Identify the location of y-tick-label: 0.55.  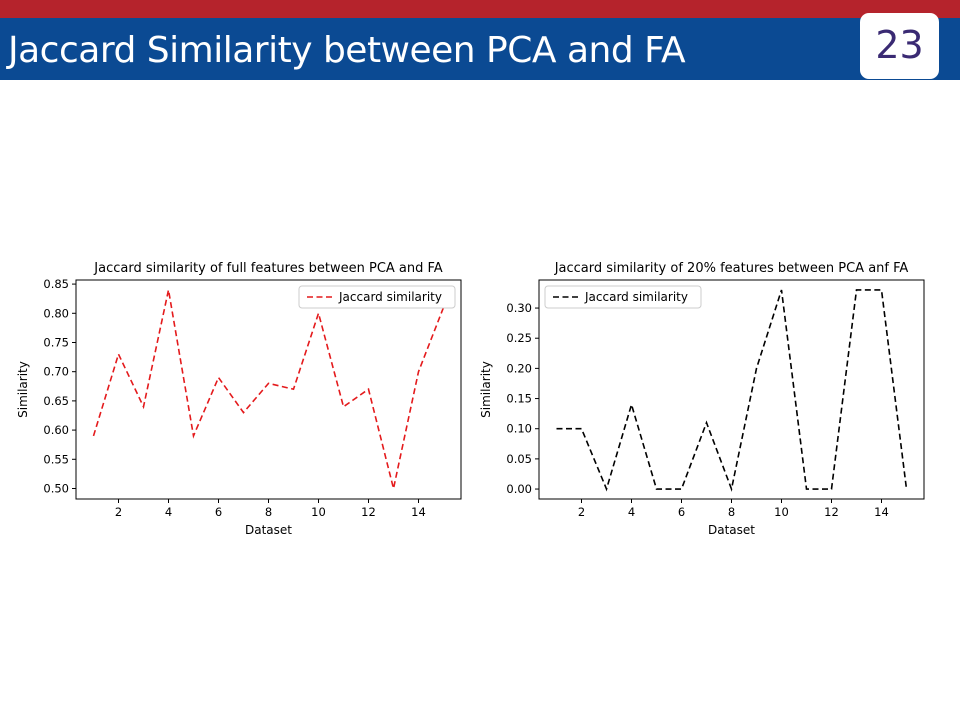
(56, 459).